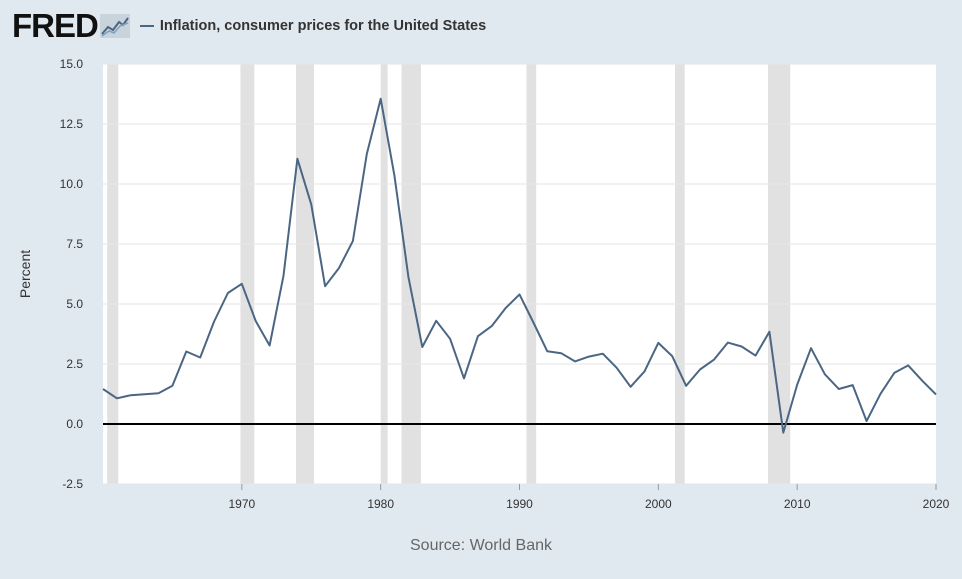 The image size is (962, 579). I want to click on x-tick-label: 2020, so click(936, 504).